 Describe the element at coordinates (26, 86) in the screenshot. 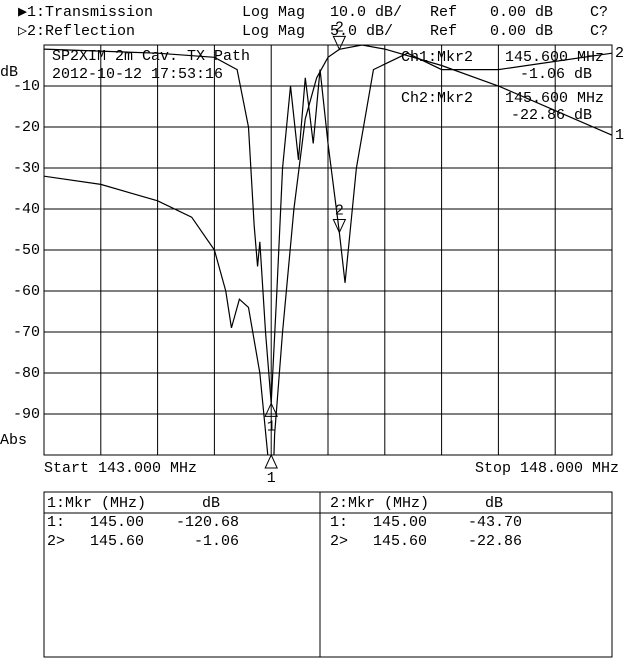

I see `y-tick-label: -10` at that location.